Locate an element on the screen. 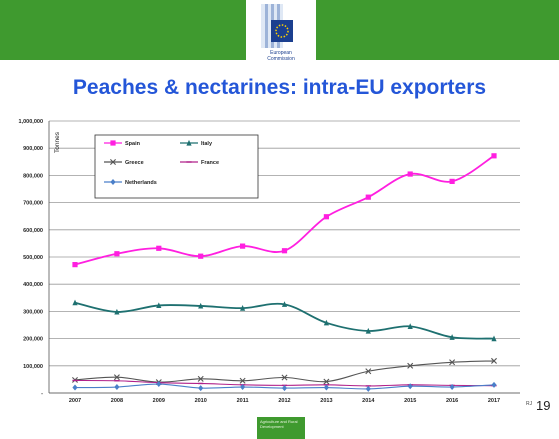 The image size is (559, 439). european-commission-logo: European Commission is located at coordinates (281, 31).